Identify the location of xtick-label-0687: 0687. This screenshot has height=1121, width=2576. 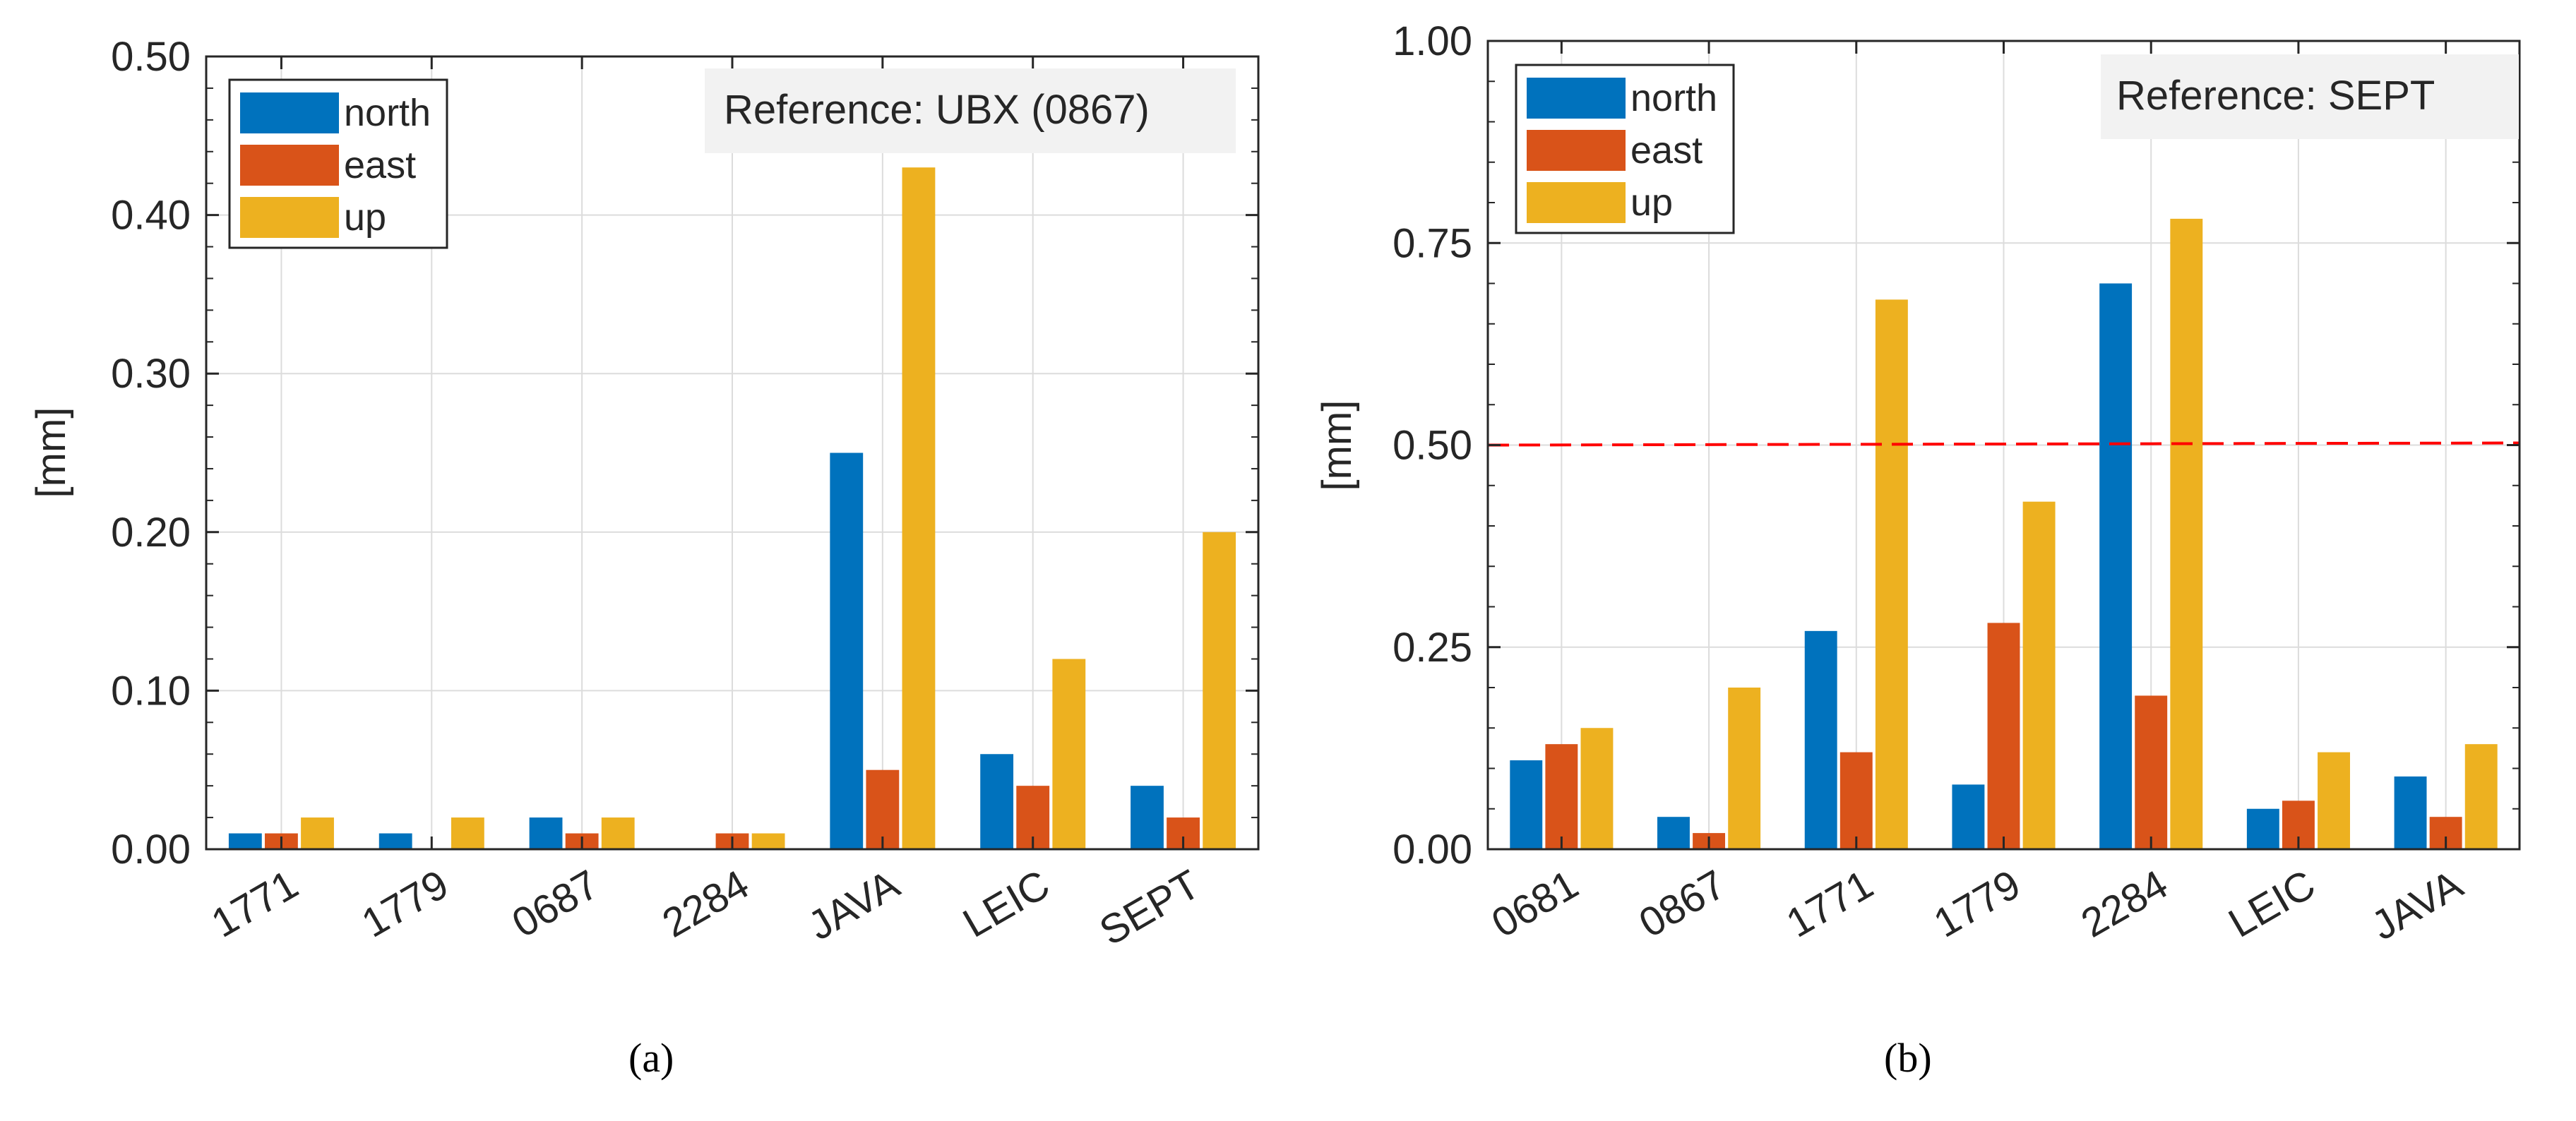
(555, 904).